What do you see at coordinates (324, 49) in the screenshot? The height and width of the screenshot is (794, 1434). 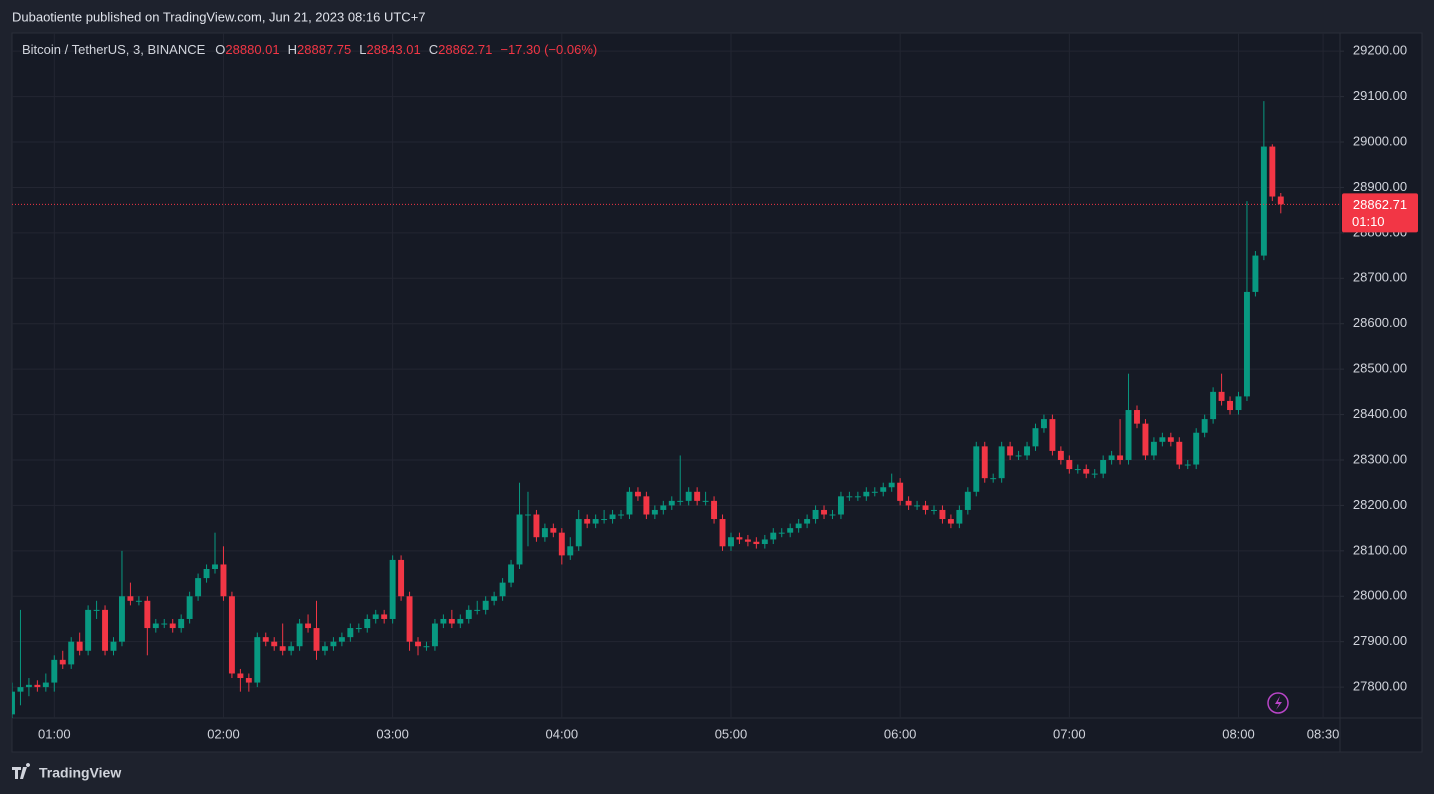 I see `ohlc-value: 28887.75` at bounding box center [324, 49].